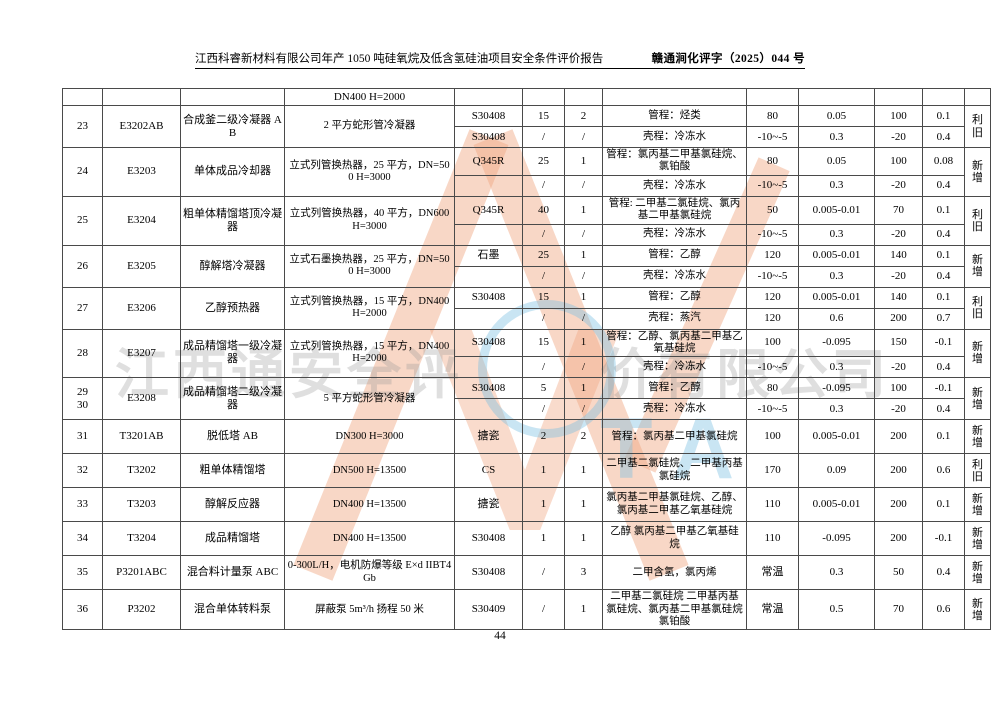 The image size is (1000, 707). I want to click on cell-equipment-name: 粗单体精馏塔顶冷凝器, so click(232, 220).